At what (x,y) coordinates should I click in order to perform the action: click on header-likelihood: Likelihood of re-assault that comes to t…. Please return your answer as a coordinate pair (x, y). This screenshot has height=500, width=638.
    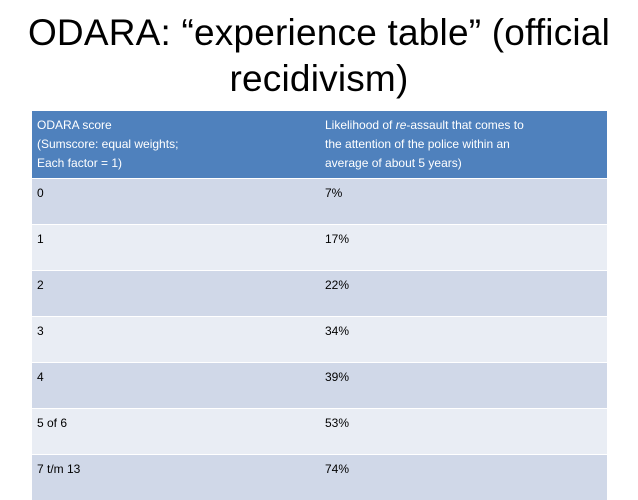
    Looking at the image, I should click on (463, 145).